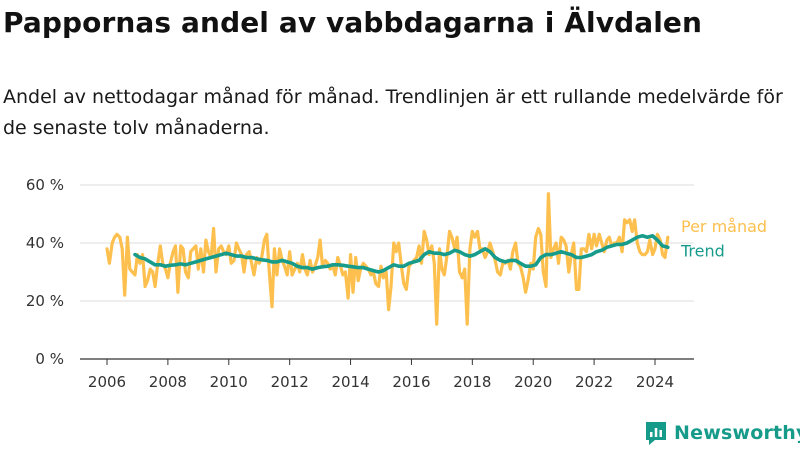  I want to click on brand-name: Newsworthy, so click(737, 433).